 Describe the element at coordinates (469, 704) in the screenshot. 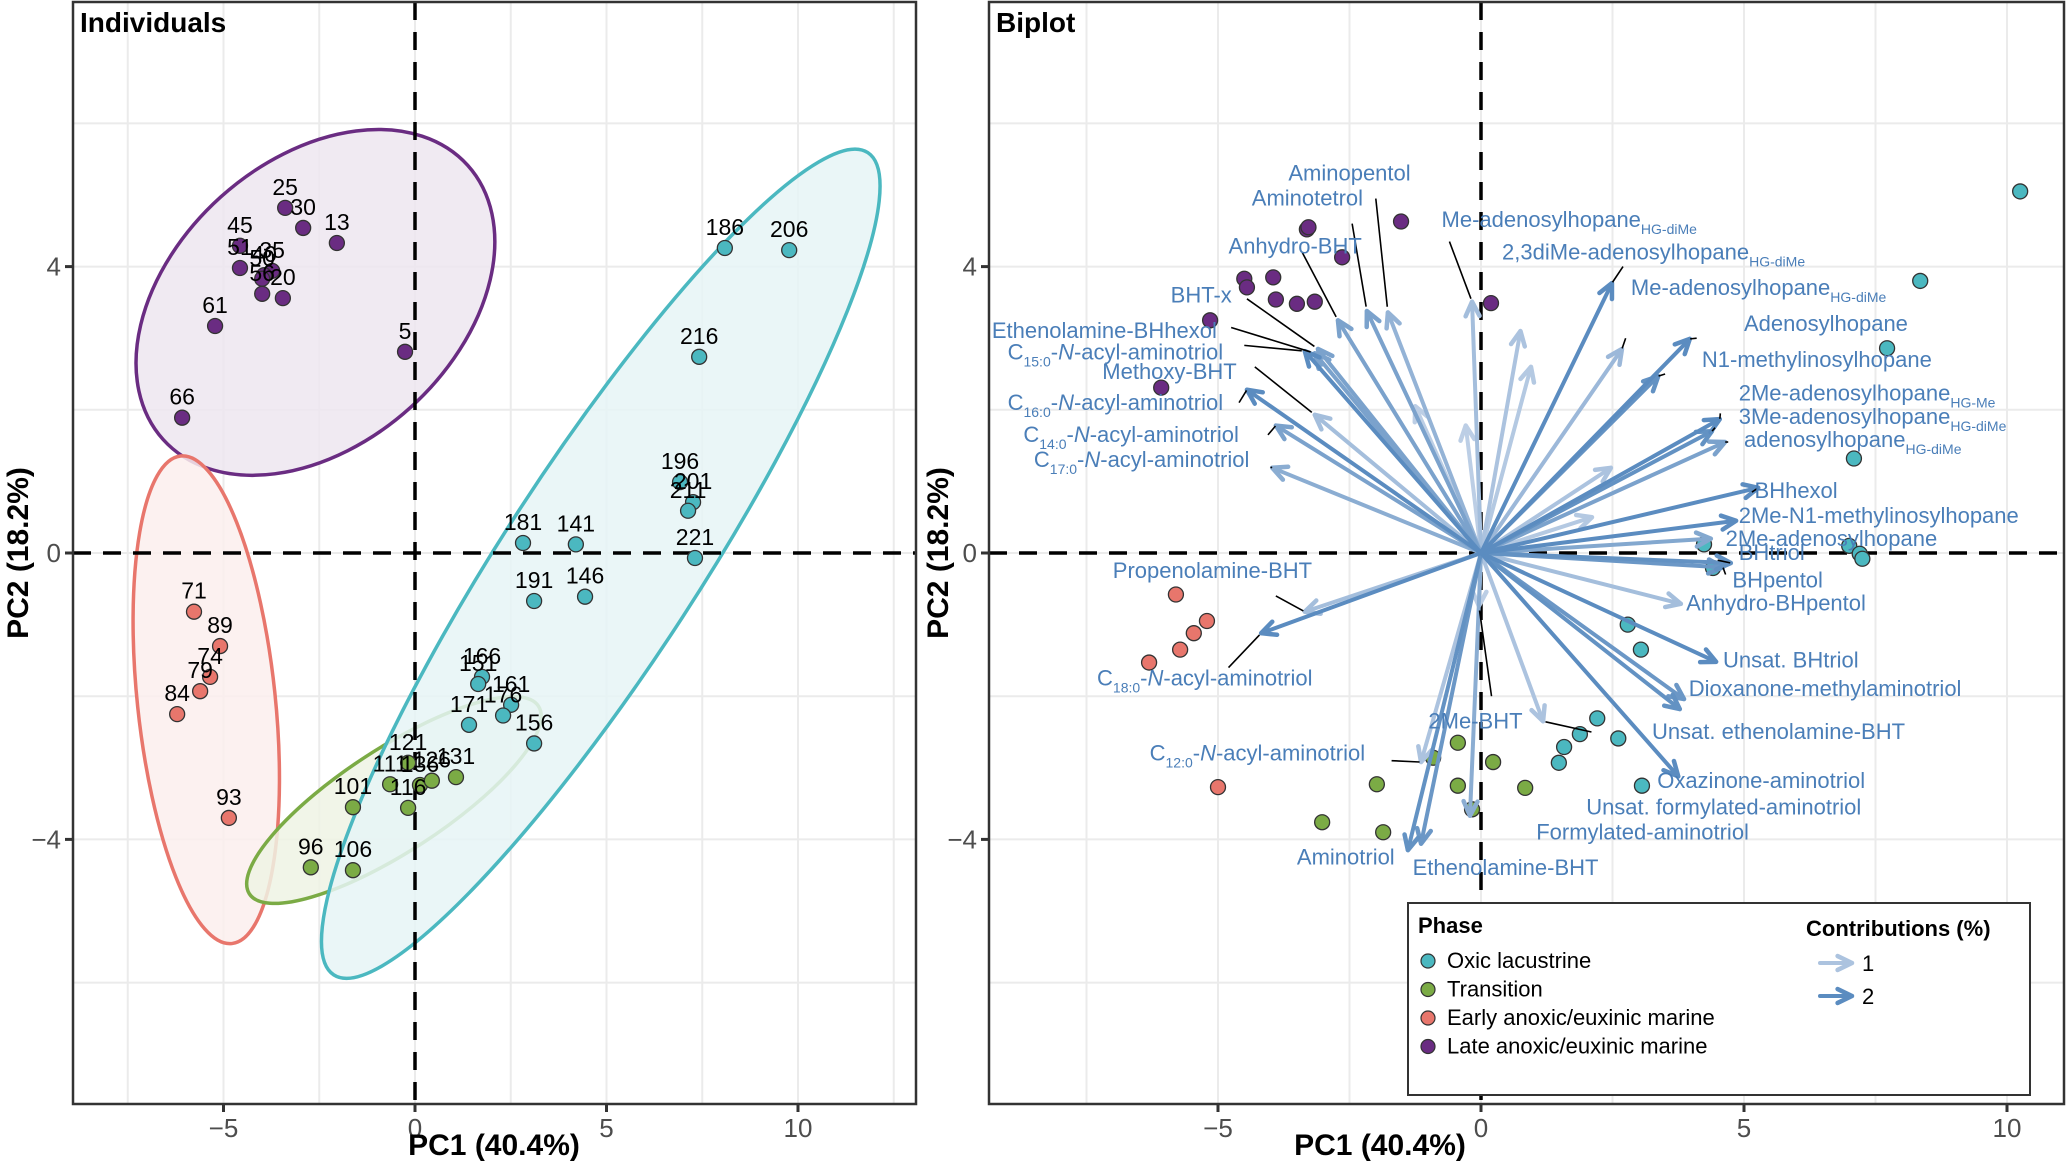

I see `individual-point-label: 171` at that location.